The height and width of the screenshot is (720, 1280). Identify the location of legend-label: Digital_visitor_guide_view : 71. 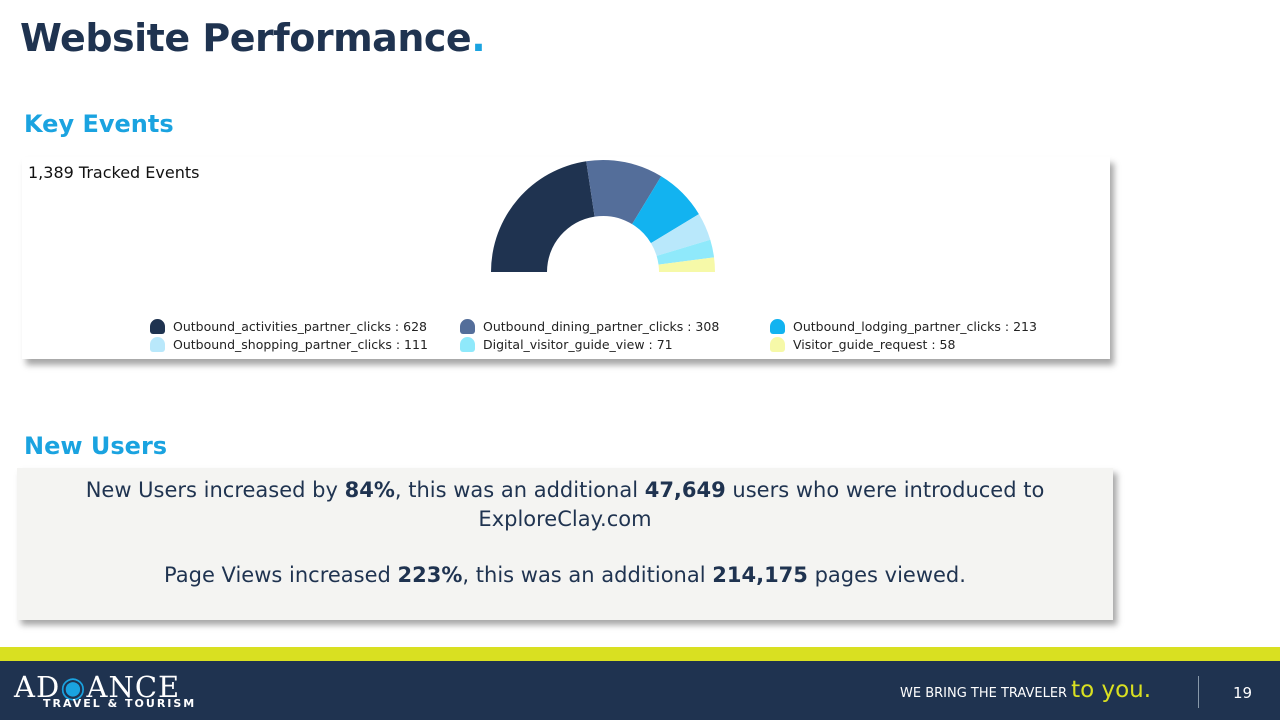
(578, 344).